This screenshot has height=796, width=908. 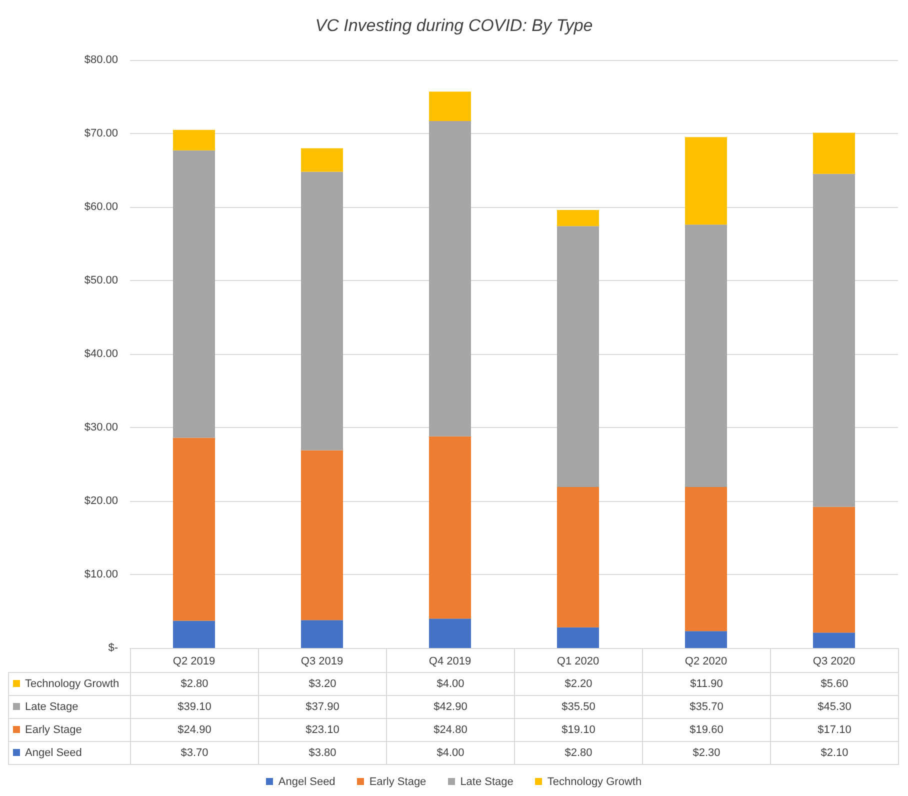 What do you see at coordinates (397, 782) in the screenshot?
I see `text: Early Stage` at bounding box center [397, 782].